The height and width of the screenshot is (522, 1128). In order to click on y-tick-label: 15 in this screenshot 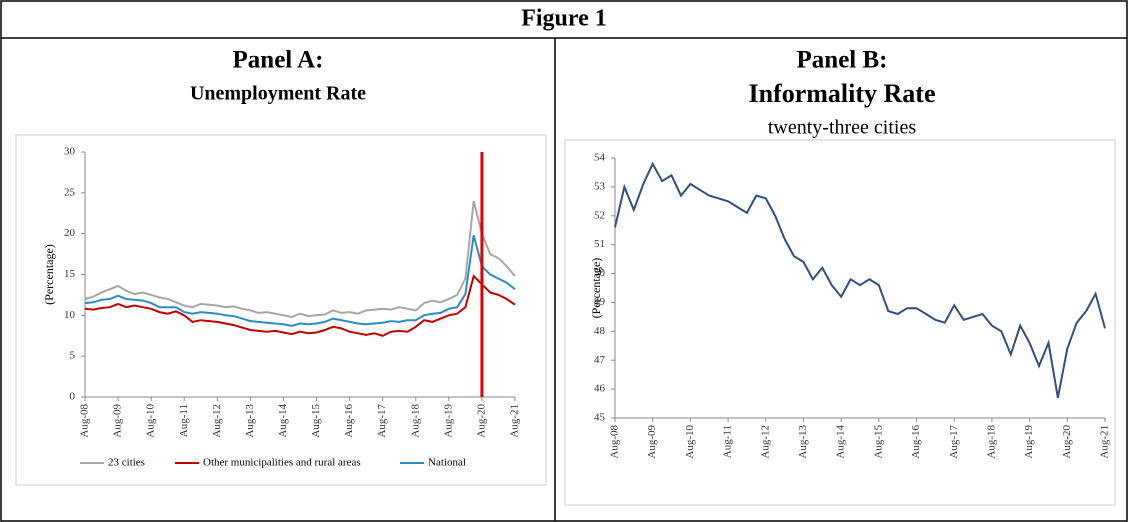, I will do `click(70, 274)`.